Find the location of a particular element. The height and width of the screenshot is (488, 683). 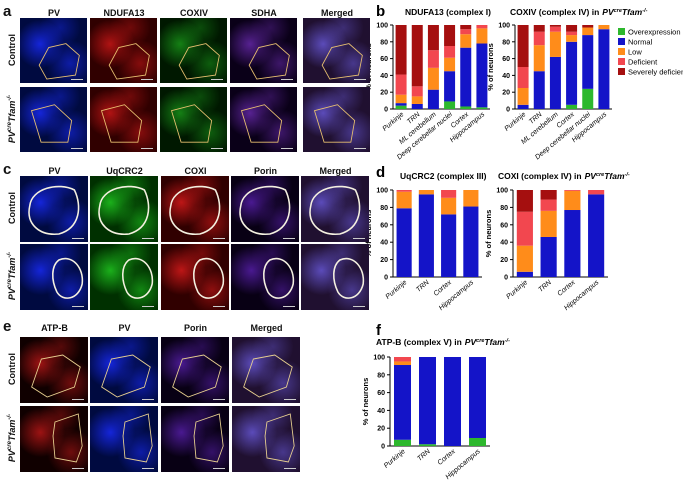

column-header: ATP-B is located at coordinates (54, 328).